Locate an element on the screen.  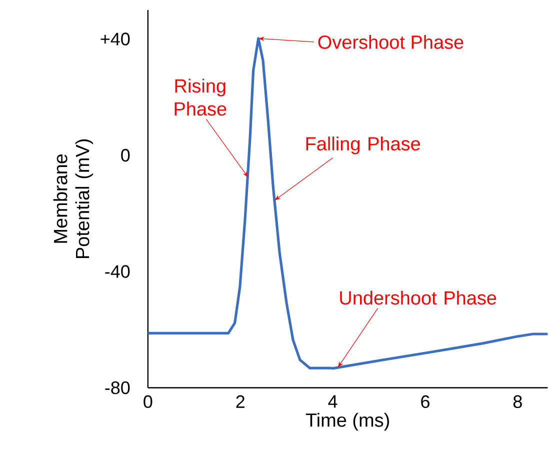
annotation: Overshoot Phase is located at coordinates (391, 42).